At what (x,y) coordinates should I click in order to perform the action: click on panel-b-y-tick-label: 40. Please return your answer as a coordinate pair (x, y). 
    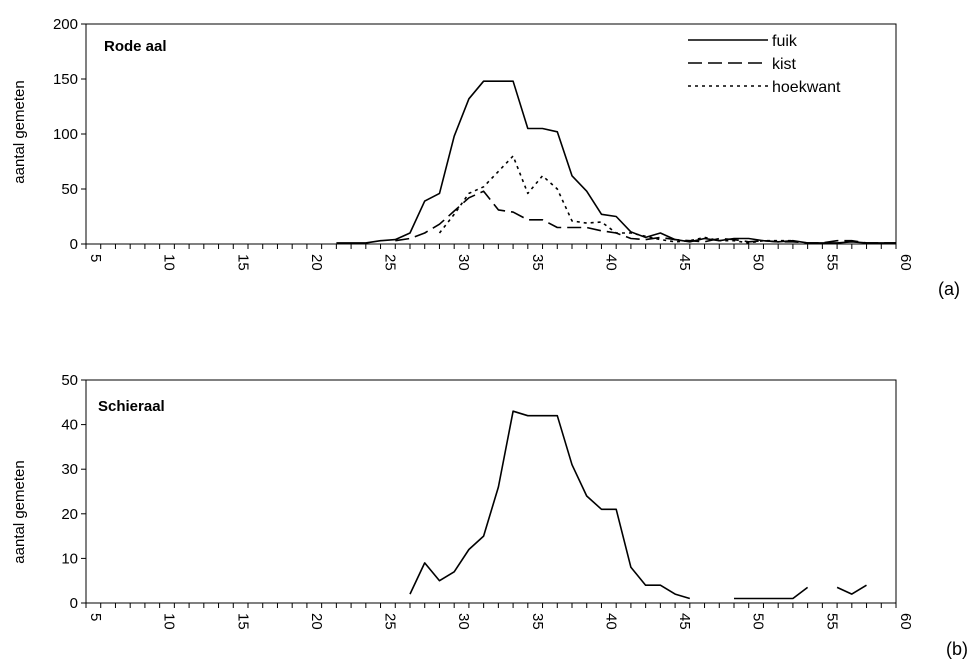
    Looking at the image, I should click on (69, 425).